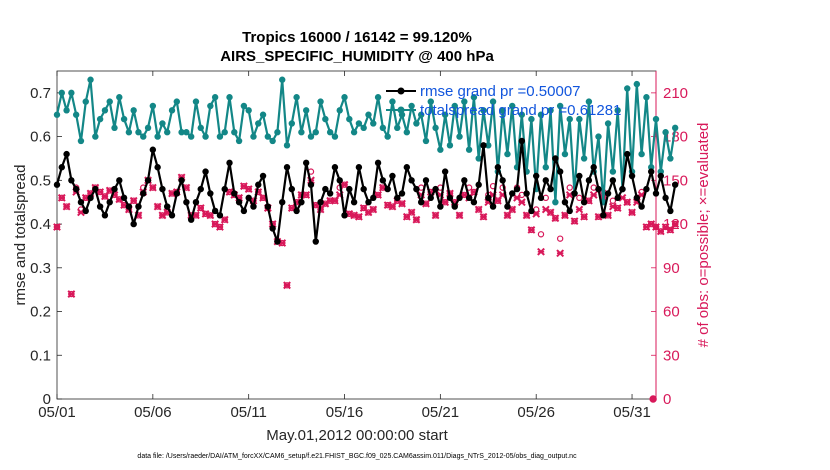 This screenshot has height=470, width=830. What do you see at coordinates (40, 312) in the screenshot?
I see `y-tick-label-2: 0.2` at bounding box center [40, 312].